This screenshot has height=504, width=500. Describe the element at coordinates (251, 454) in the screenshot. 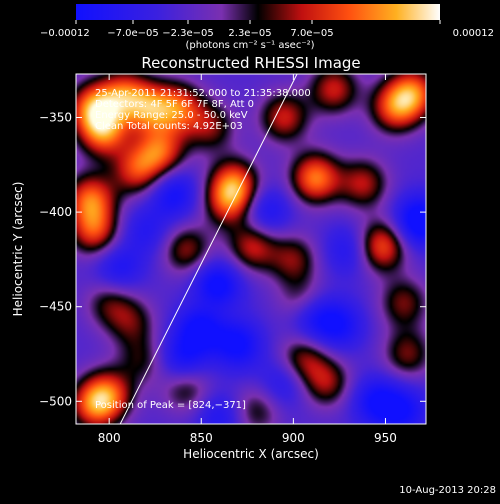

I see `x-axis-label: Heliocentric X (arcsec)` at that location.